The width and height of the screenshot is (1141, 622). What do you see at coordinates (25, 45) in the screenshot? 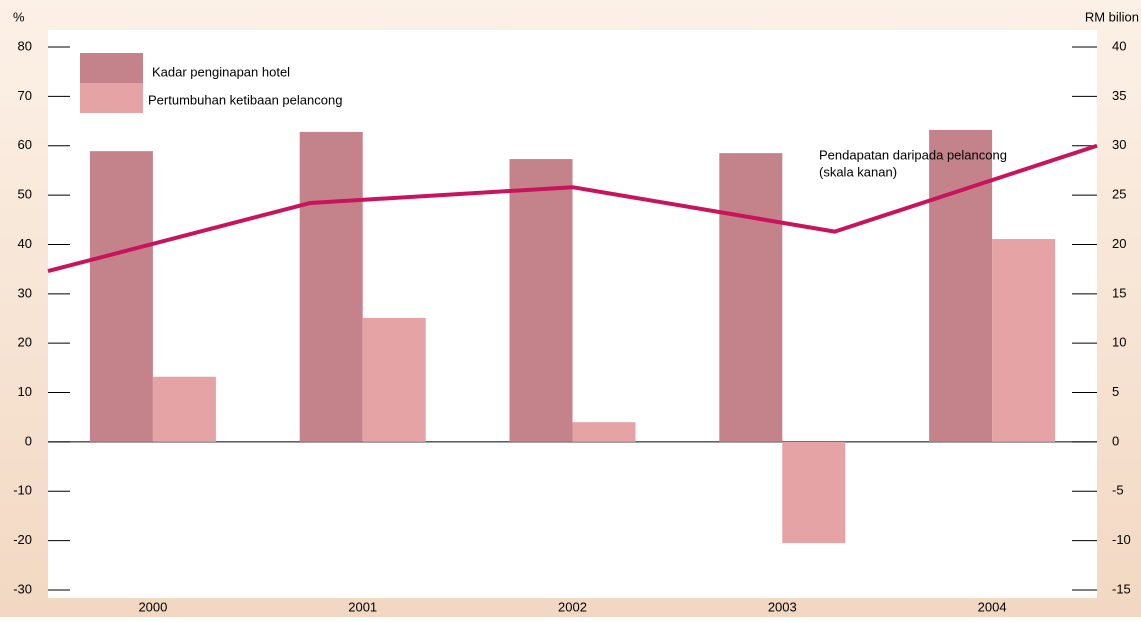
I see `y-tick-label: 80` at bounding box center [25, 45].